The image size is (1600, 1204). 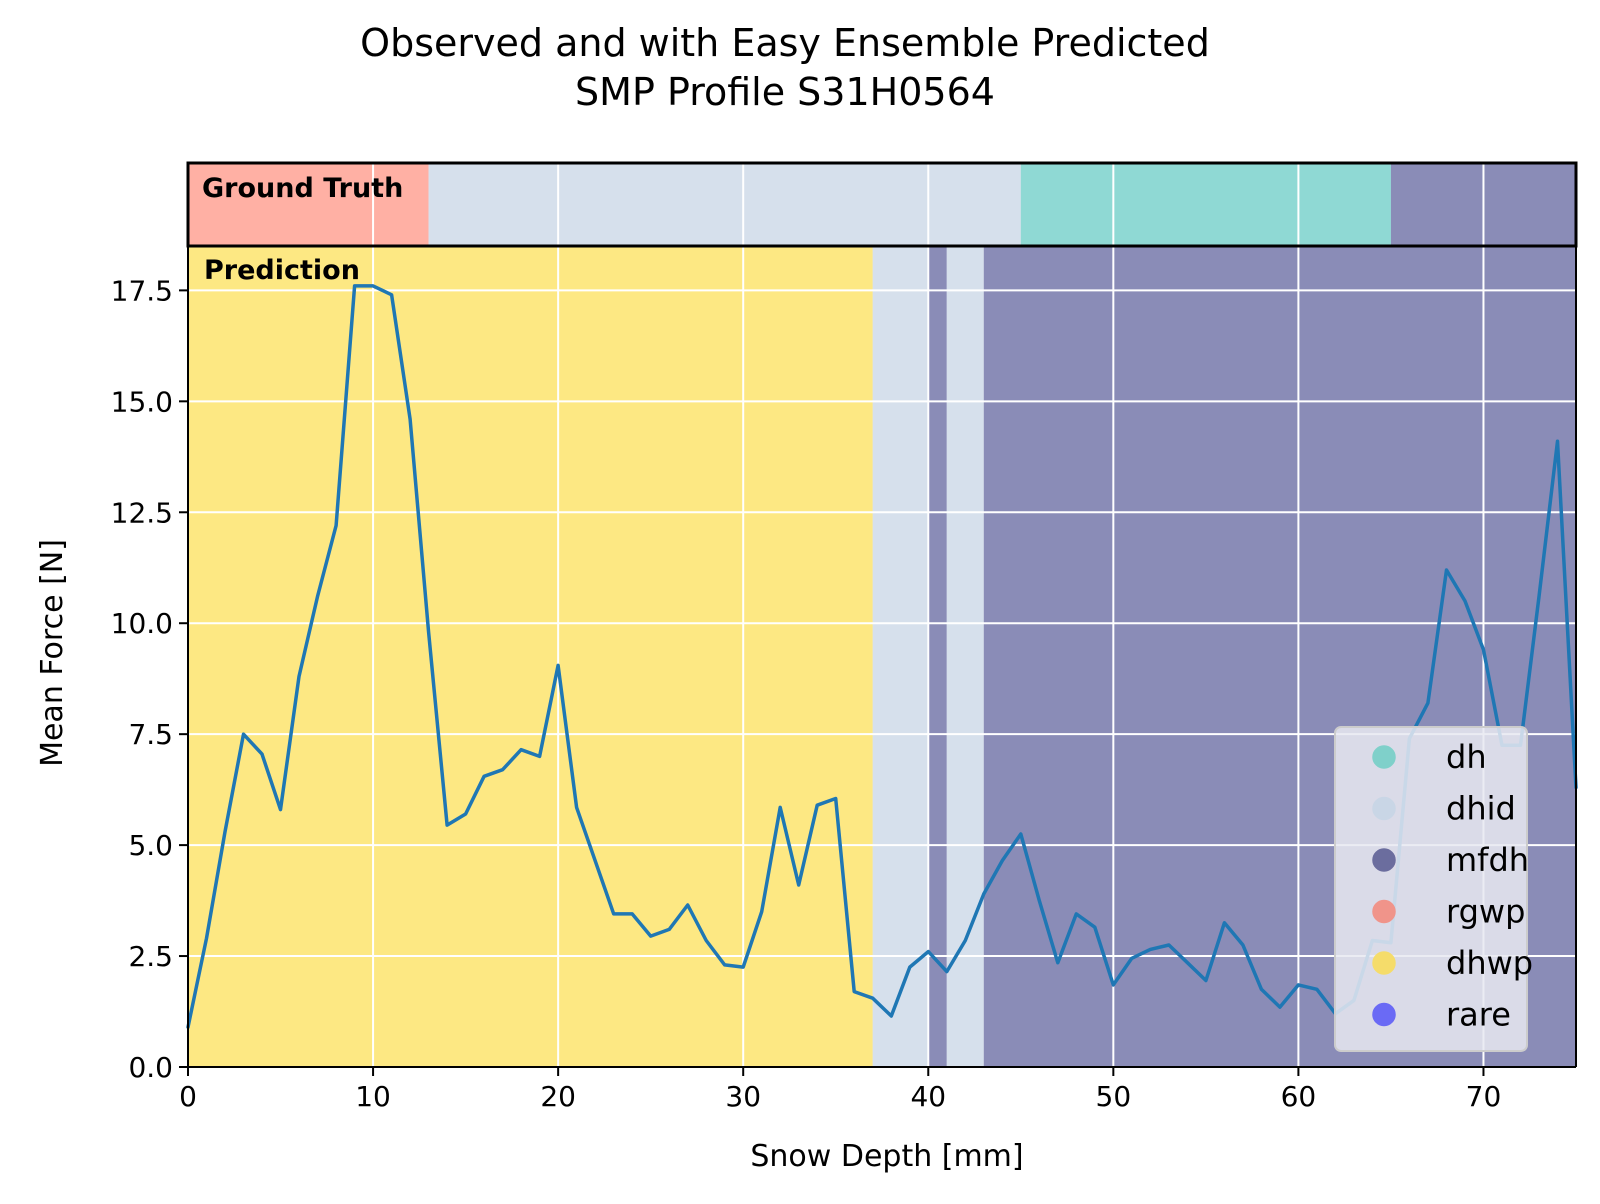 I want to click on legend-marker-dhwp, so click(x=1384, y=963).